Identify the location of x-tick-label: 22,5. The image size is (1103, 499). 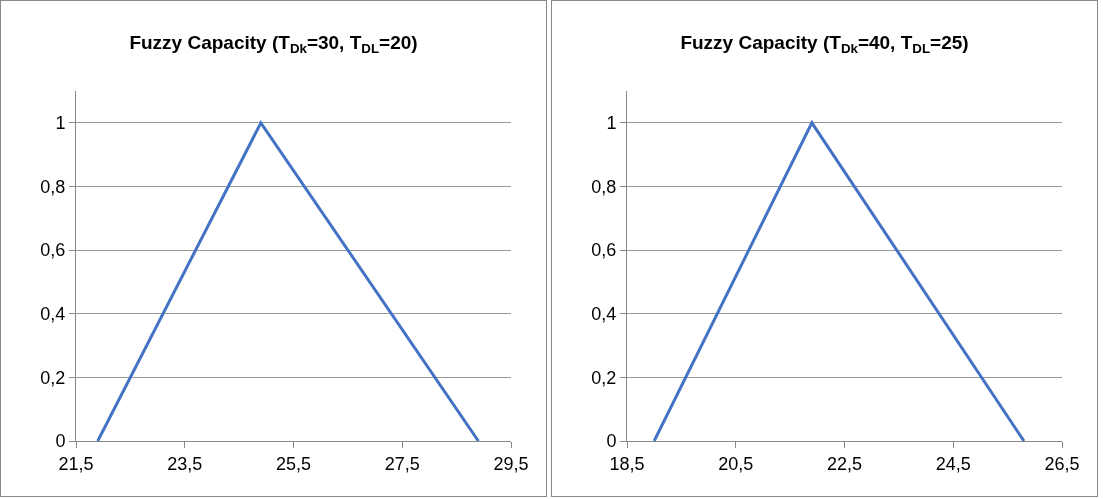
(844, 463).